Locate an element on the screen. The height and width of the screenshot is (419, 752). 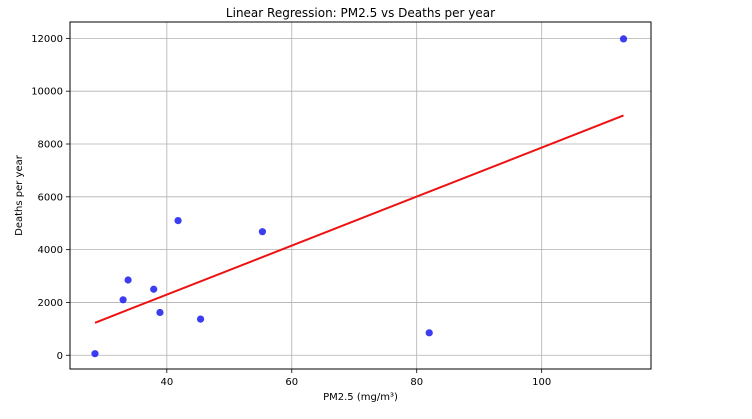
y-tick-label-2: 4000 is located at coordinates (50, 250).